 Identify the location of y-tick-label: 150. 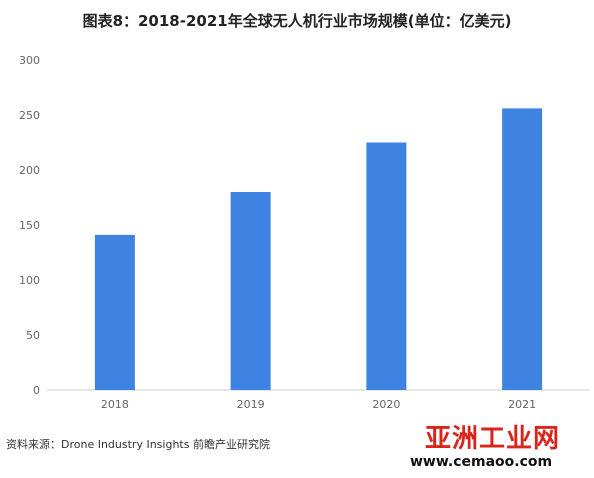
(29, 225).